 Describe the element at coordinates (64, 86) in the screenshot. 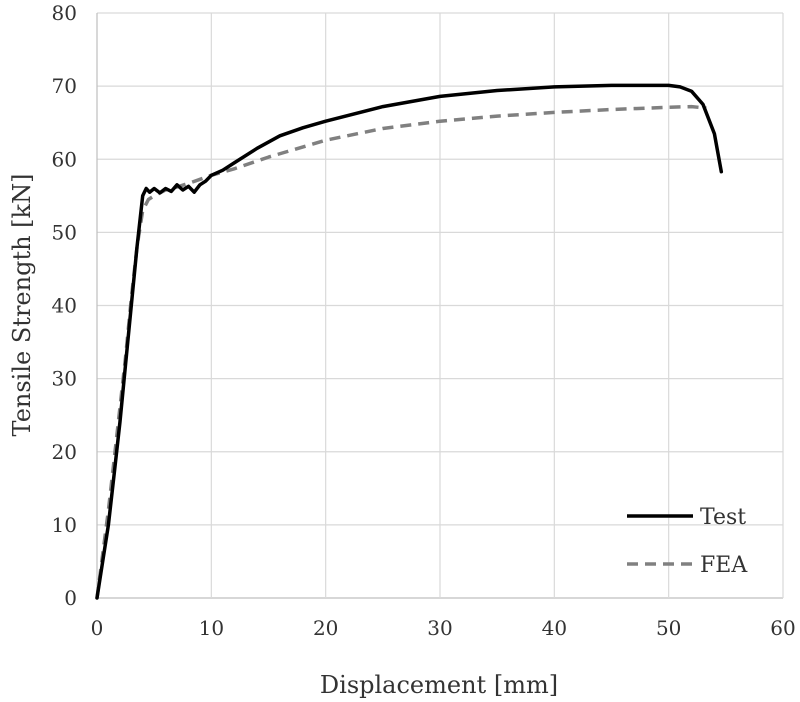

I see `y-tick-label: 70` at that location.